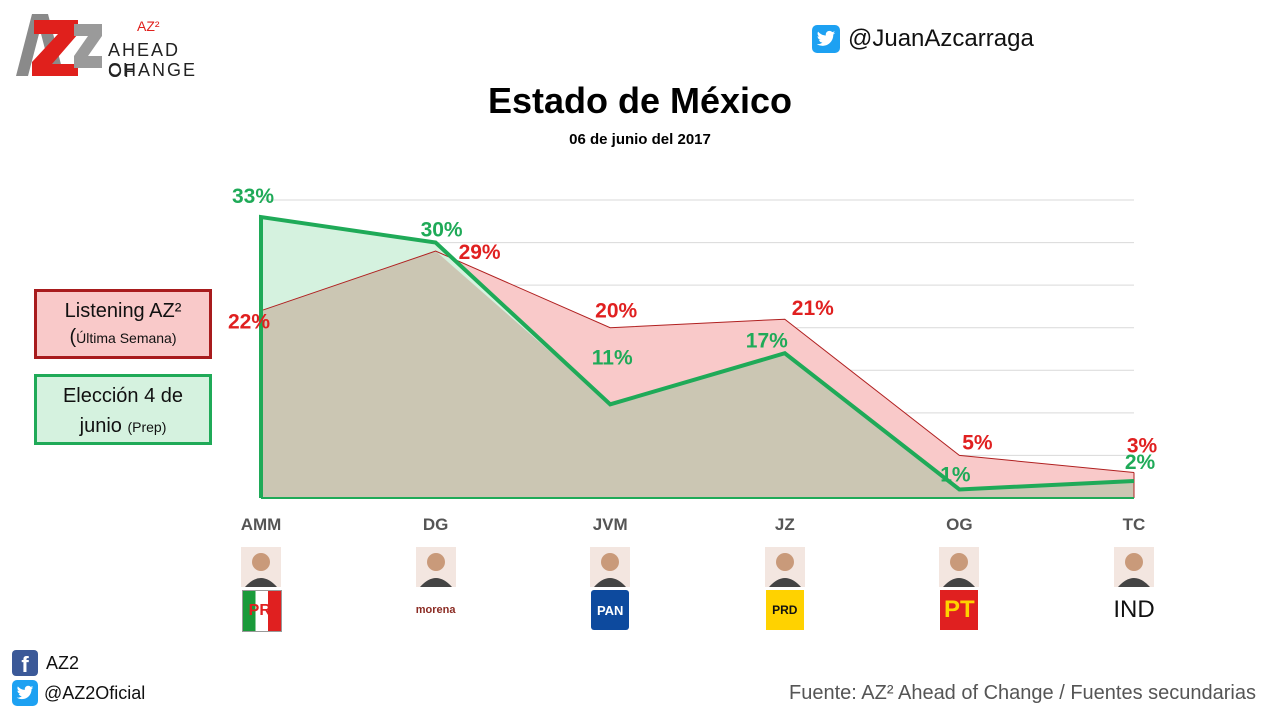 The height and width of the screenshot is (720, 1280). I want to click on az2-logo-mark-icon, so click(59, 45).